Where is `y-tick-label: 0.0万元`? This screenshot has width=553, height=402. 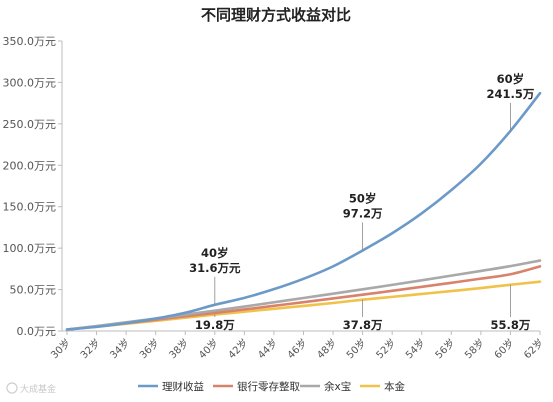 y-tick-label: 0.0万元 is located at coordinates (37, 331).